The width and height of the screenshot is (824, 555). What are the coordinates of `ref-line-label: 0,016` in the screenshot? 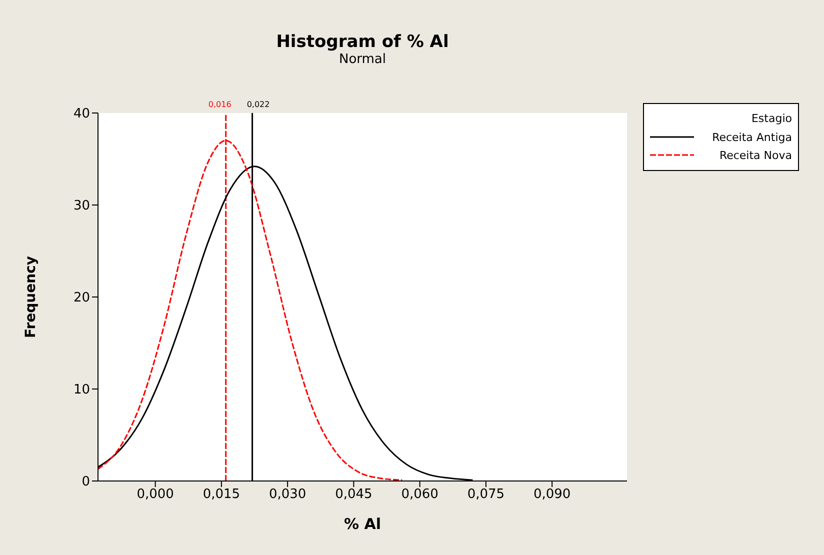 It's located at (220, 104).